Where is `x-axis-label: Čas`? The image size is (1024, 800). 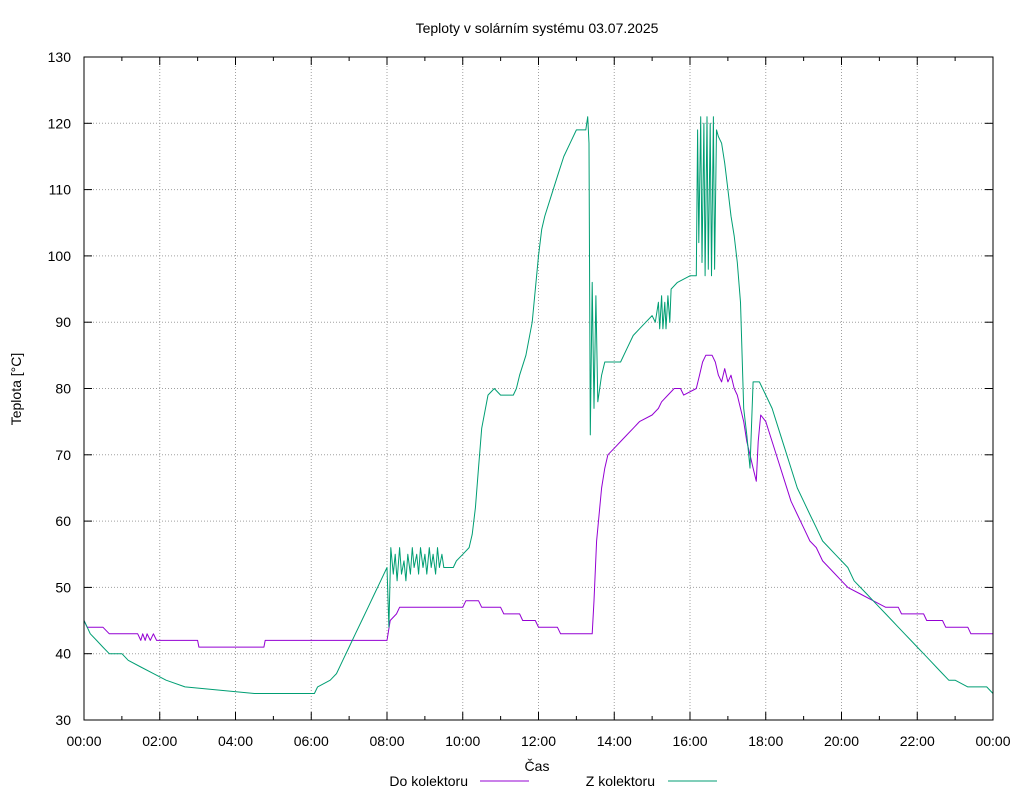 x-axis-label: Čas is located at coordinates (537, 766).